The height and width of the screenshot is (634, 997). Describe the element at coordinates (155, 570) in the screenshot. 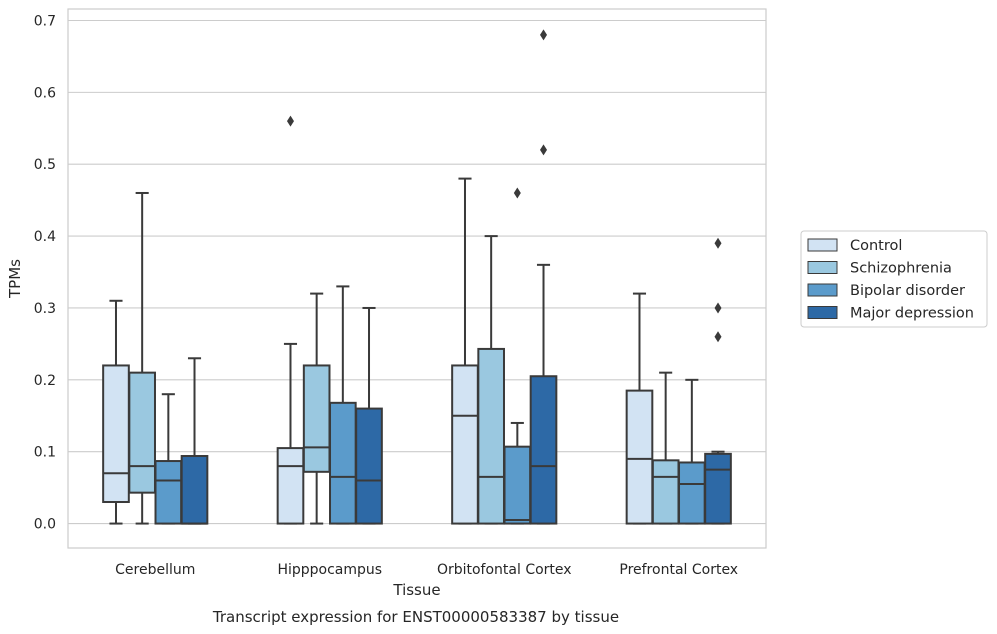

I see `x-tick-label: Cerebellum` at that location.